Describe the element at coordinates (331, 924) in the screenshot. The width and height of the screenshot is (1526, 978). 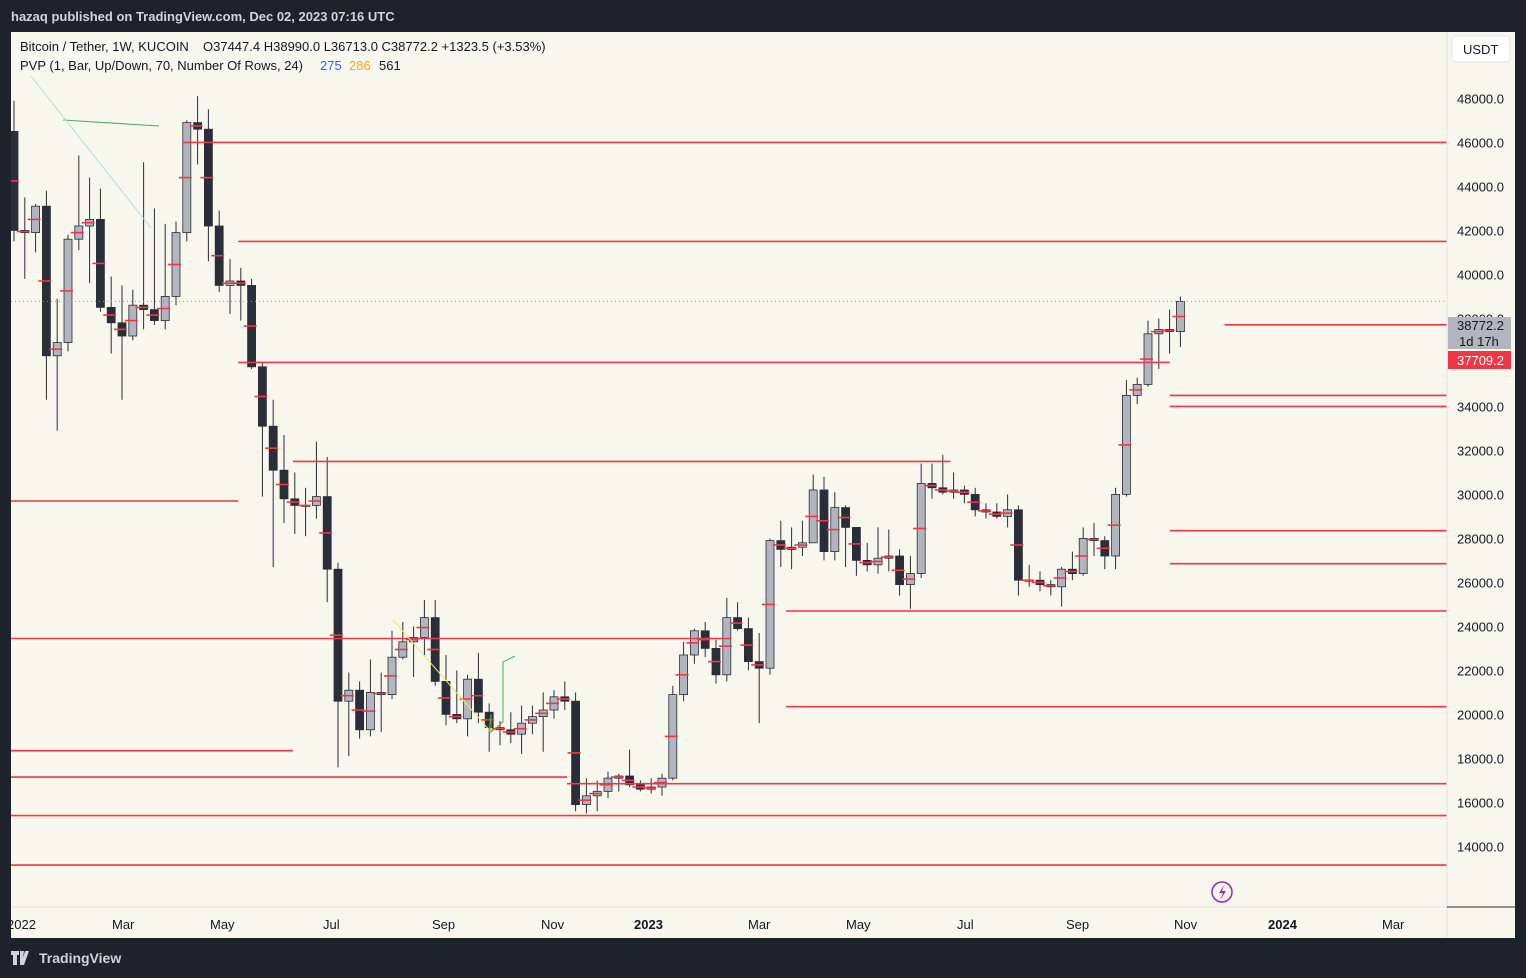
I see `x-tick-label: Jul` at that location.